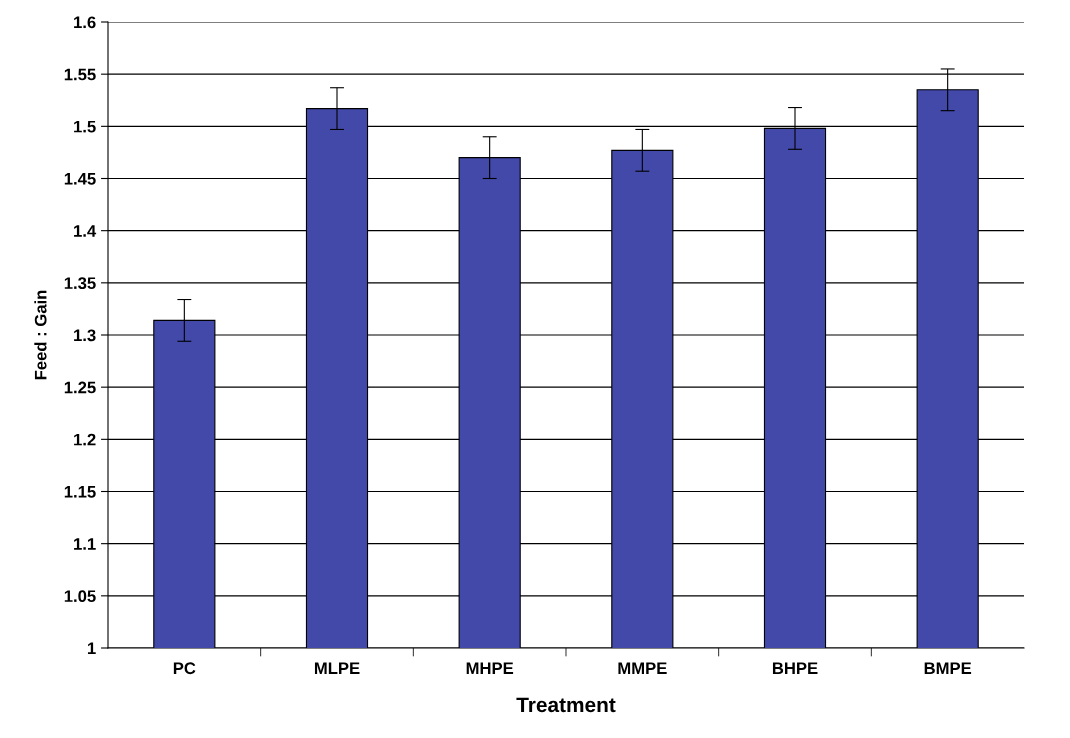 Image resolution: width=1070 pixels, height=738 pixels. What do you see at coordinates (80, 596) in the screenshot?
I see `y-tick-label: 1.05` at bounding box center [80, 596].